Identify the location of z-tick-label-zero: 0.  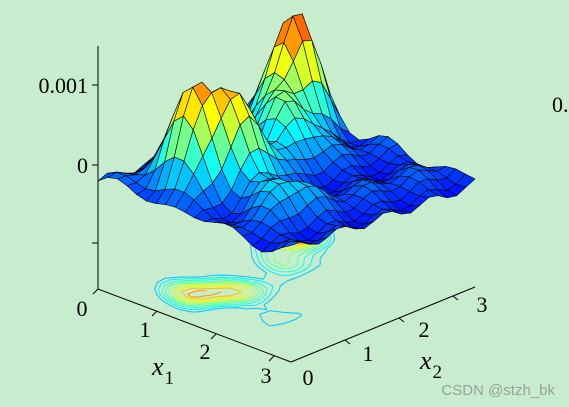
(82, 165).